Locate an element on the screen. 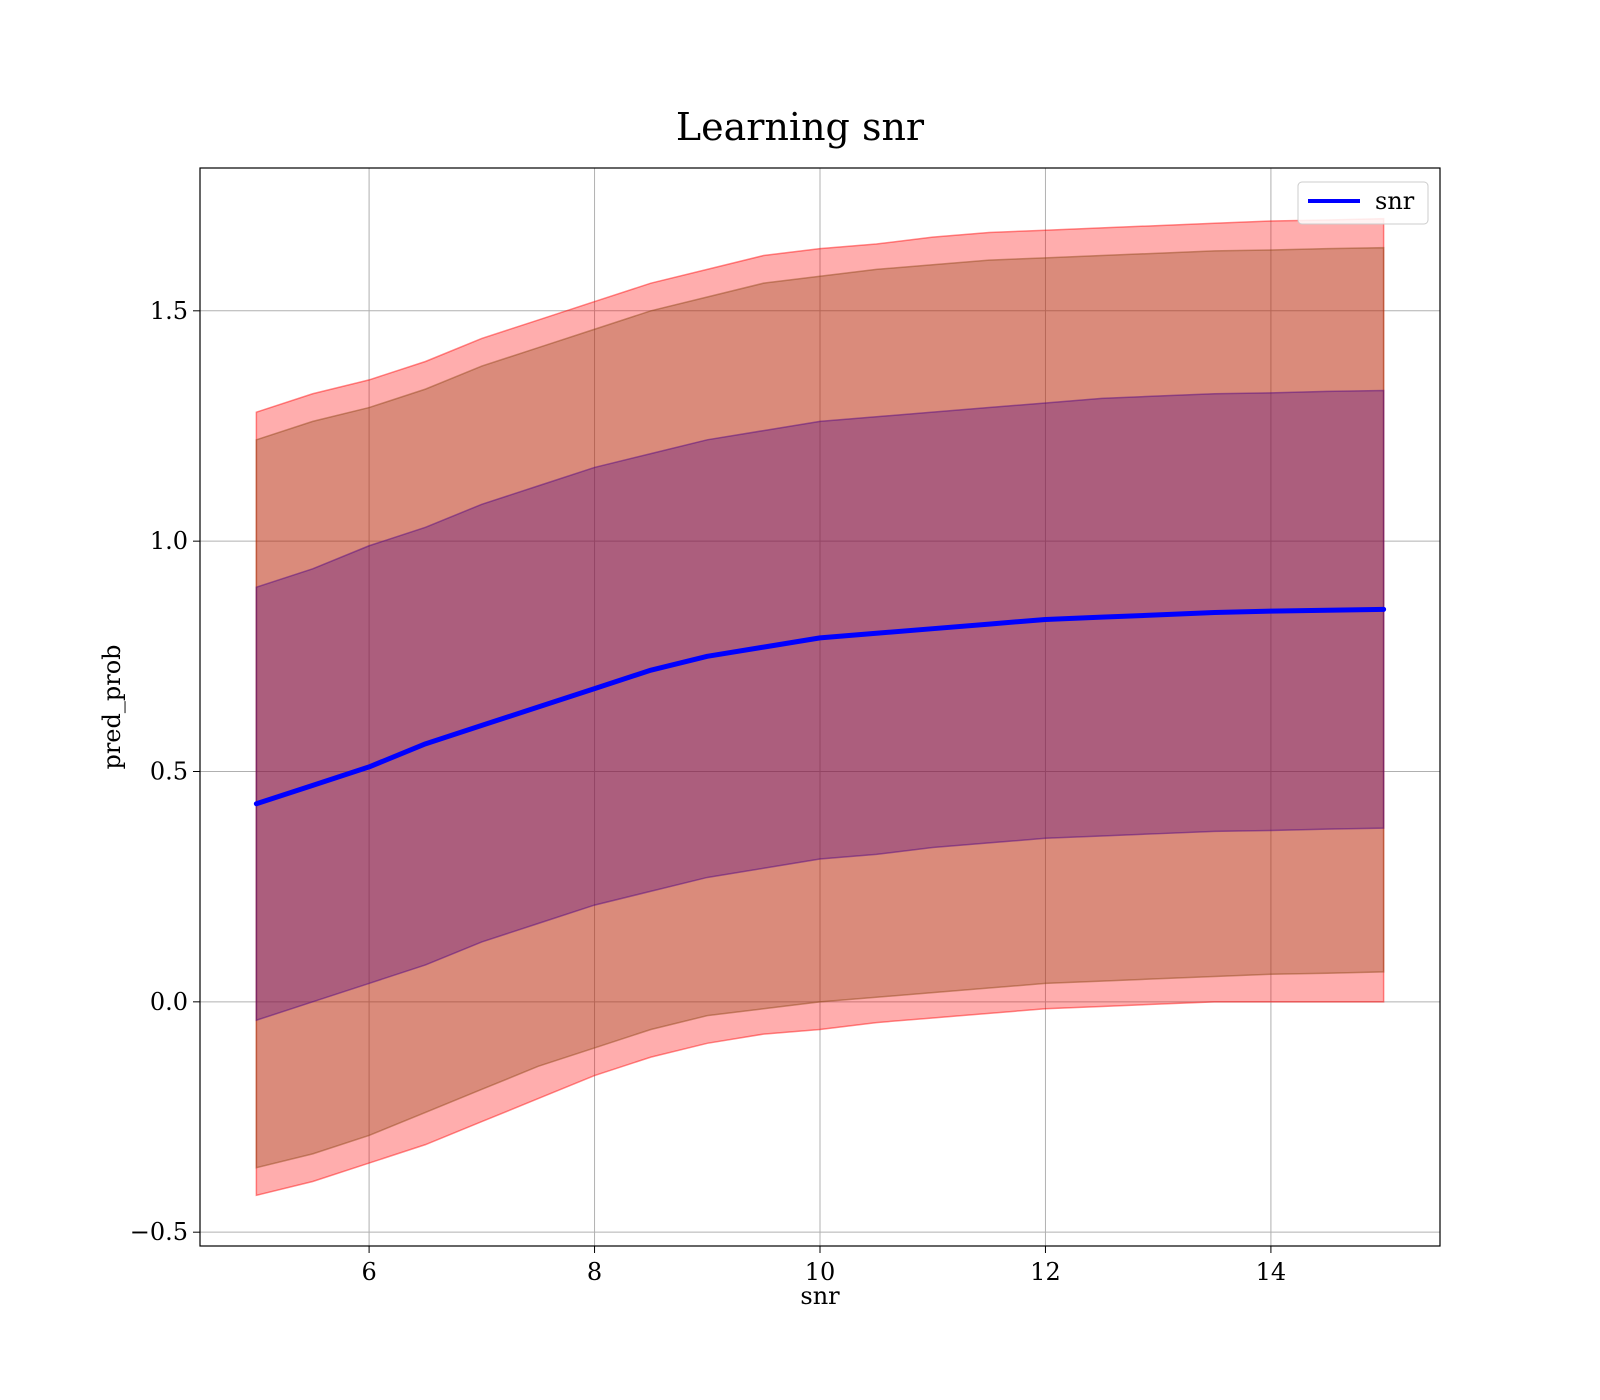  x-axis-label: snr is located at coordinates (820, 1296).